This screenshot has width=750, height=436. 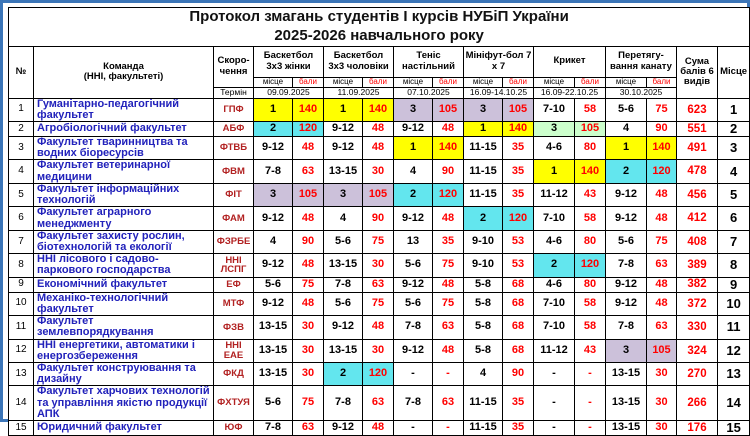 What do you see at coordinates (733, 128) in the screenshot?
I see `final-place-cell: 2` at bounding box center [733, 128].